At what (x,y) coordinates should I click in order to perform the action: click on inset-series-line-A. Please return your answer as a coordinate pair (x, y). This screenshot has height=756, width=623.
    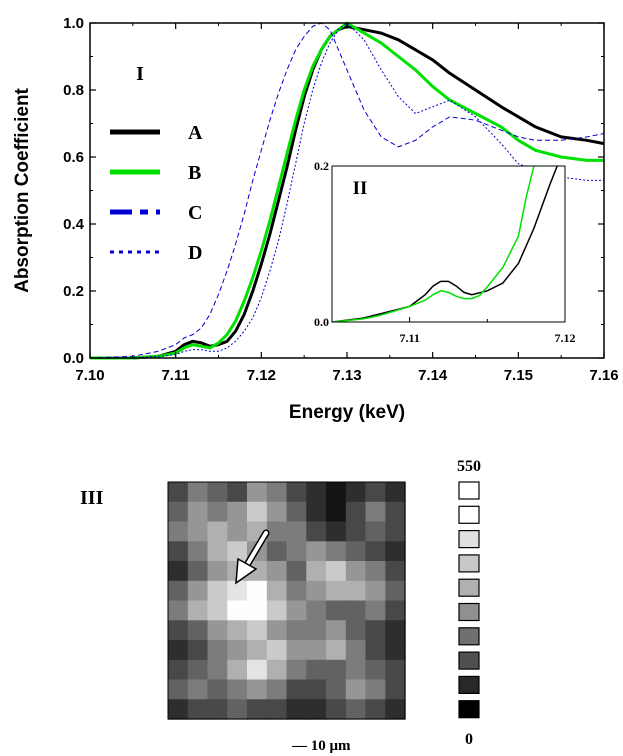
    Looking at the image, I should click on (445, 244).